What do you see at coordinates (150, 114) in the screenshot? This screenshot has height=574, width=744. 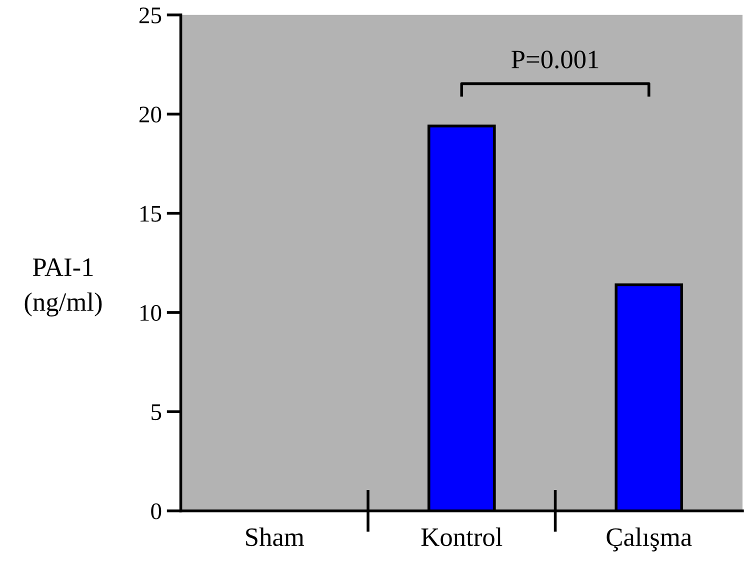 I see `y-tick-label: 20` at bounding box center [150, 114].